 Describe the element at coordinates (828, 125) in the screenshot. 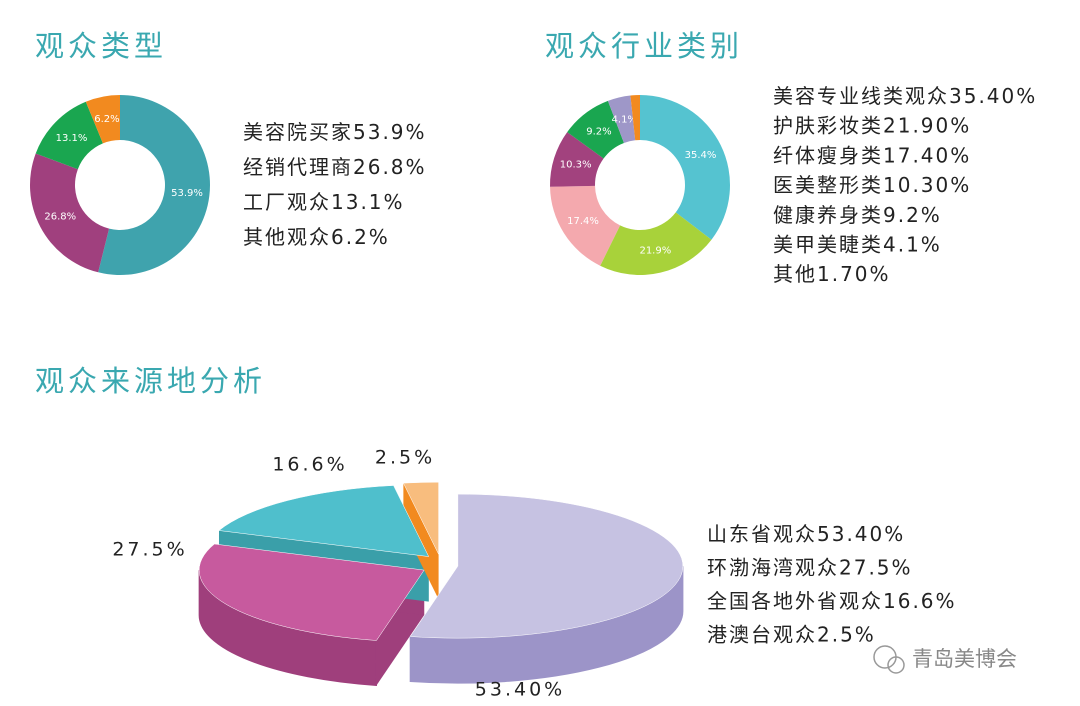

I see `legend-label: 护肤彩妆类` at that location.